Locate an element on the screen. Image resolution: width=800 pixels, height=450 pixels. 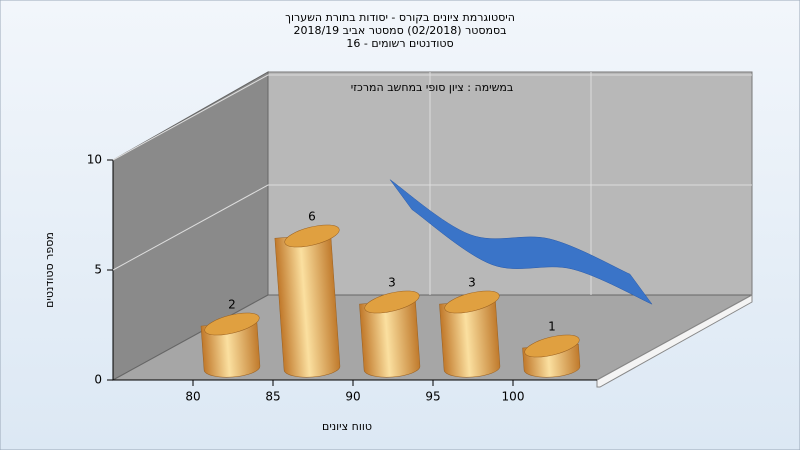
x-axis-title: טווח ציונים is located at coordinates (347, 426).